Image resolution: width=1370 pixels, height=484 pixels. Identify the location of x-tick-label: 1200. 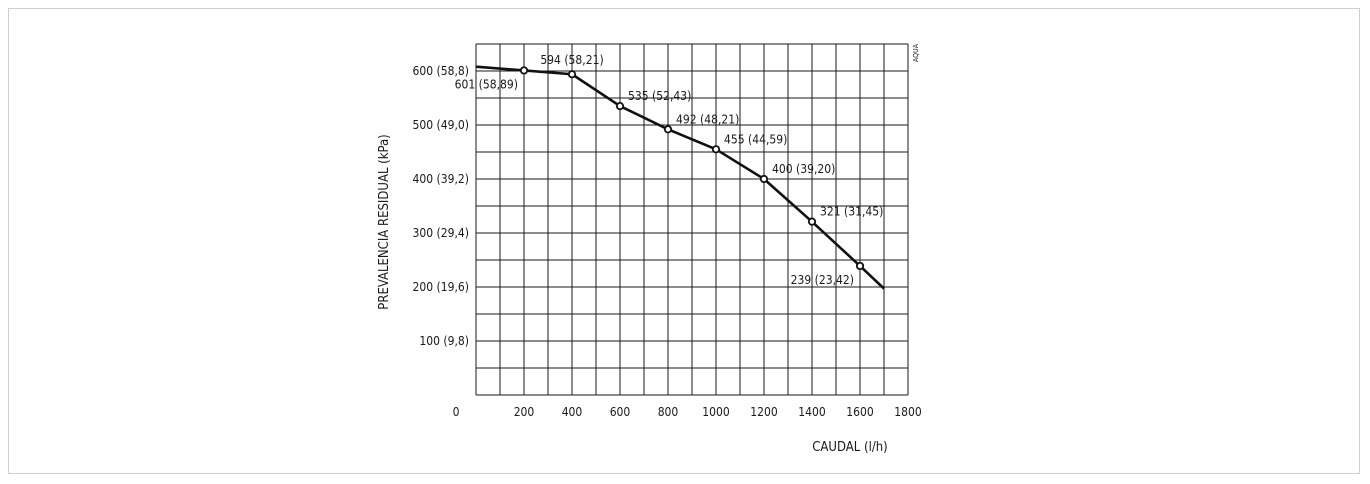
(764, 412).